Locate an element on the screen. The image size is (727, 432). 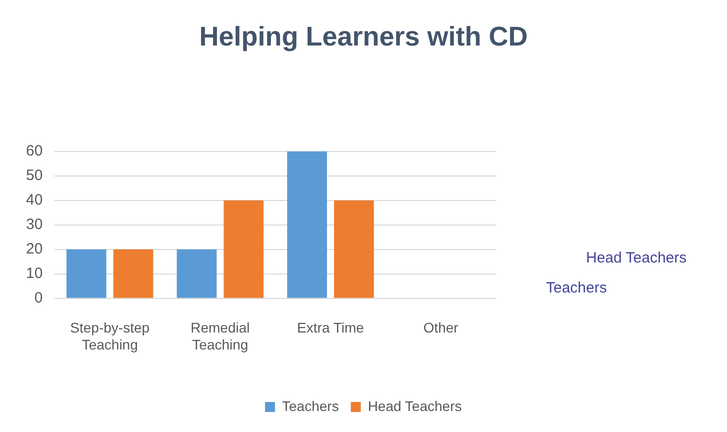
y-tick-label: 50 is located at coordinates (34, 175).